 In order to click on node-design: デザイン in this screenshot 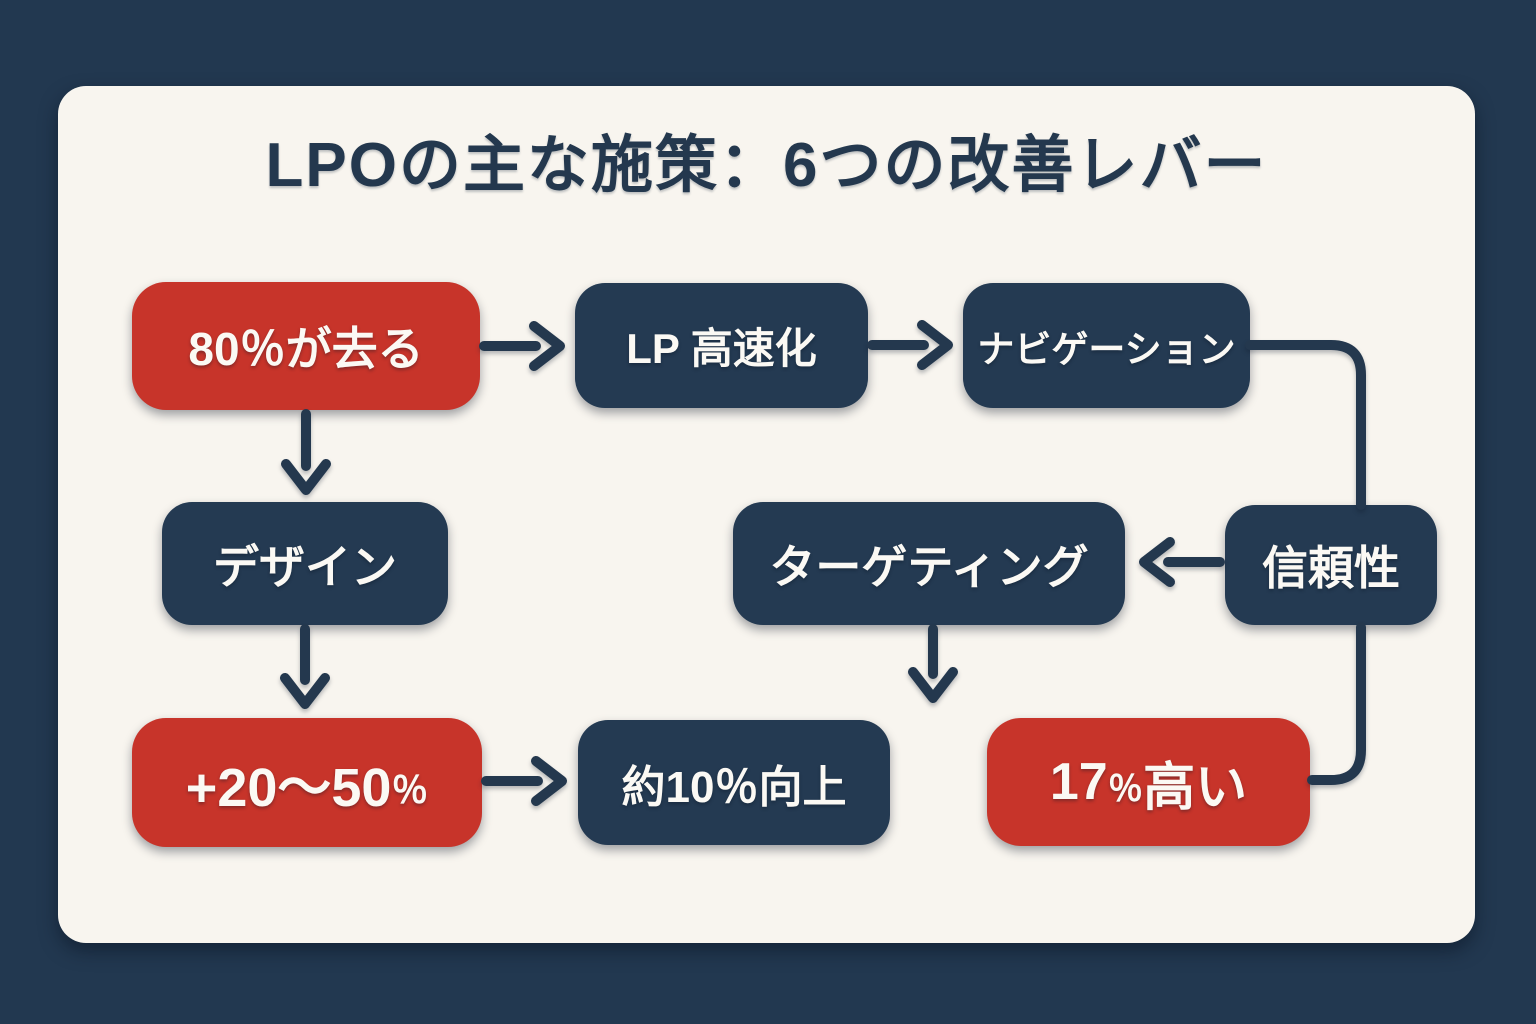, I will do `click(305, 563)`.